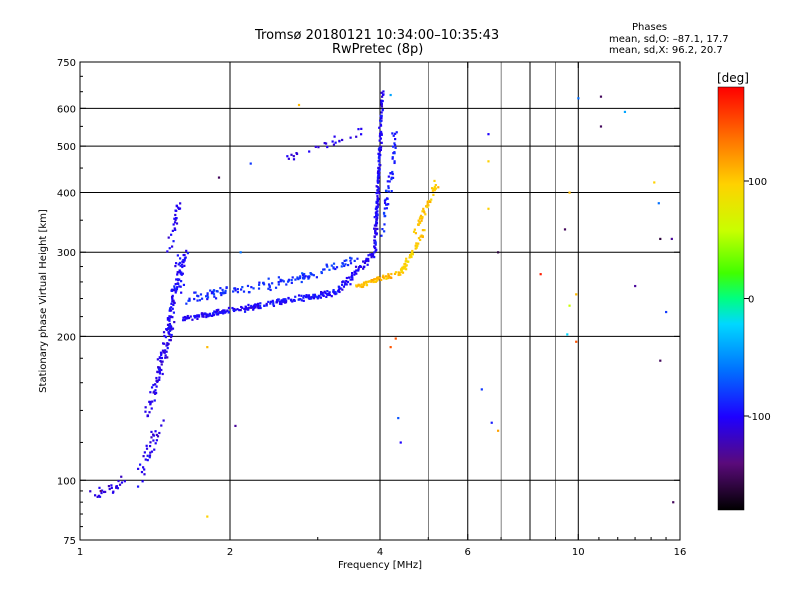 The width and height of the screenshot is (800, 600). What do you see at coordinates (66, 253) in the screenshot?
I see `y-tick-label: 300` at bounding box center [66, 253].